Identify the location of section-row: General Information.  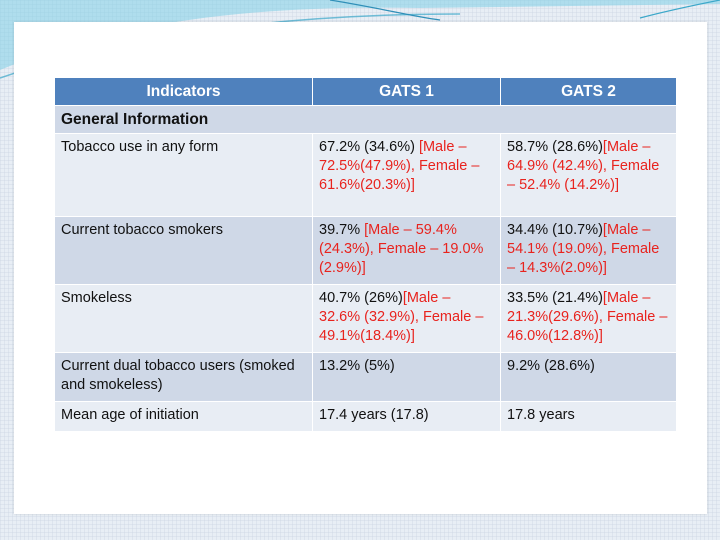
(365, 119).